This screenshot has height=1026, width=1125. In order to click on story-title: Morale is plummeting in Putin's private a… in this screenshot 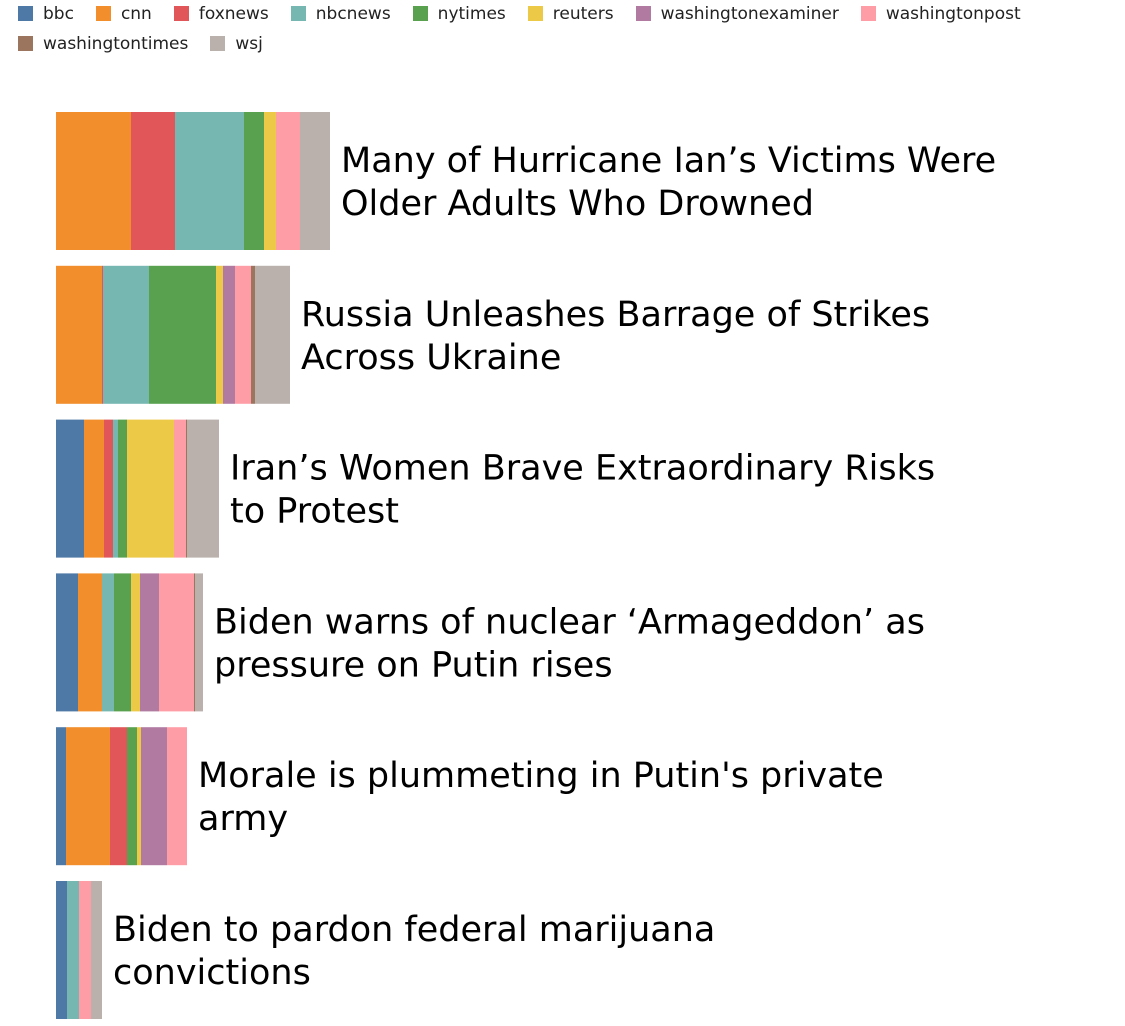, I will do `click(541, 797)`.